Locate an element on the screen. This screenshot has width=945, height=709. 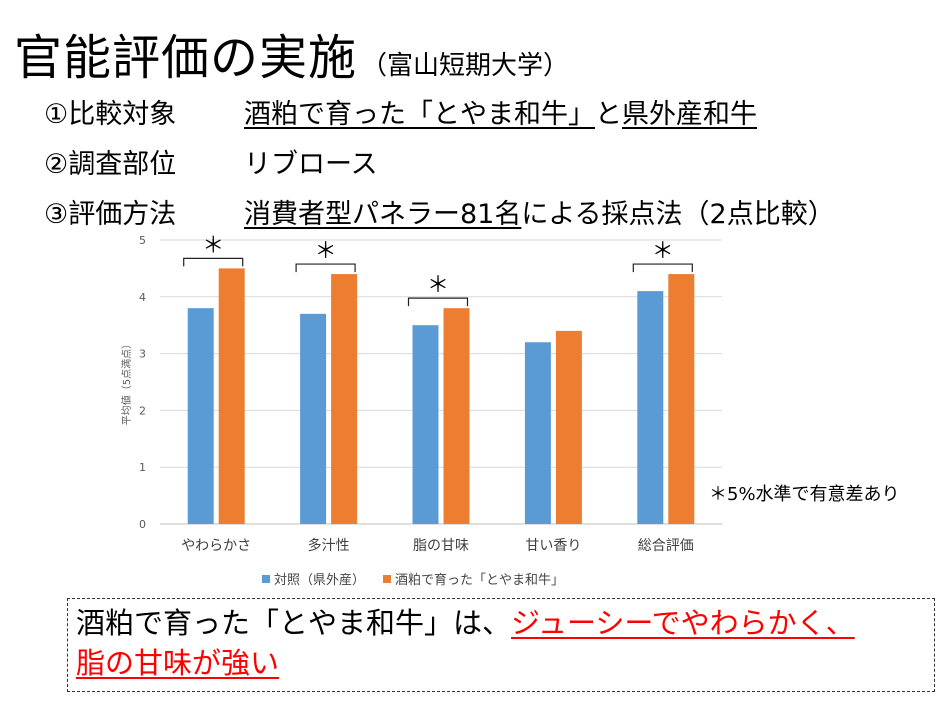
x-tick-label: 脂の甘味 is located at coordinates (441, 546).